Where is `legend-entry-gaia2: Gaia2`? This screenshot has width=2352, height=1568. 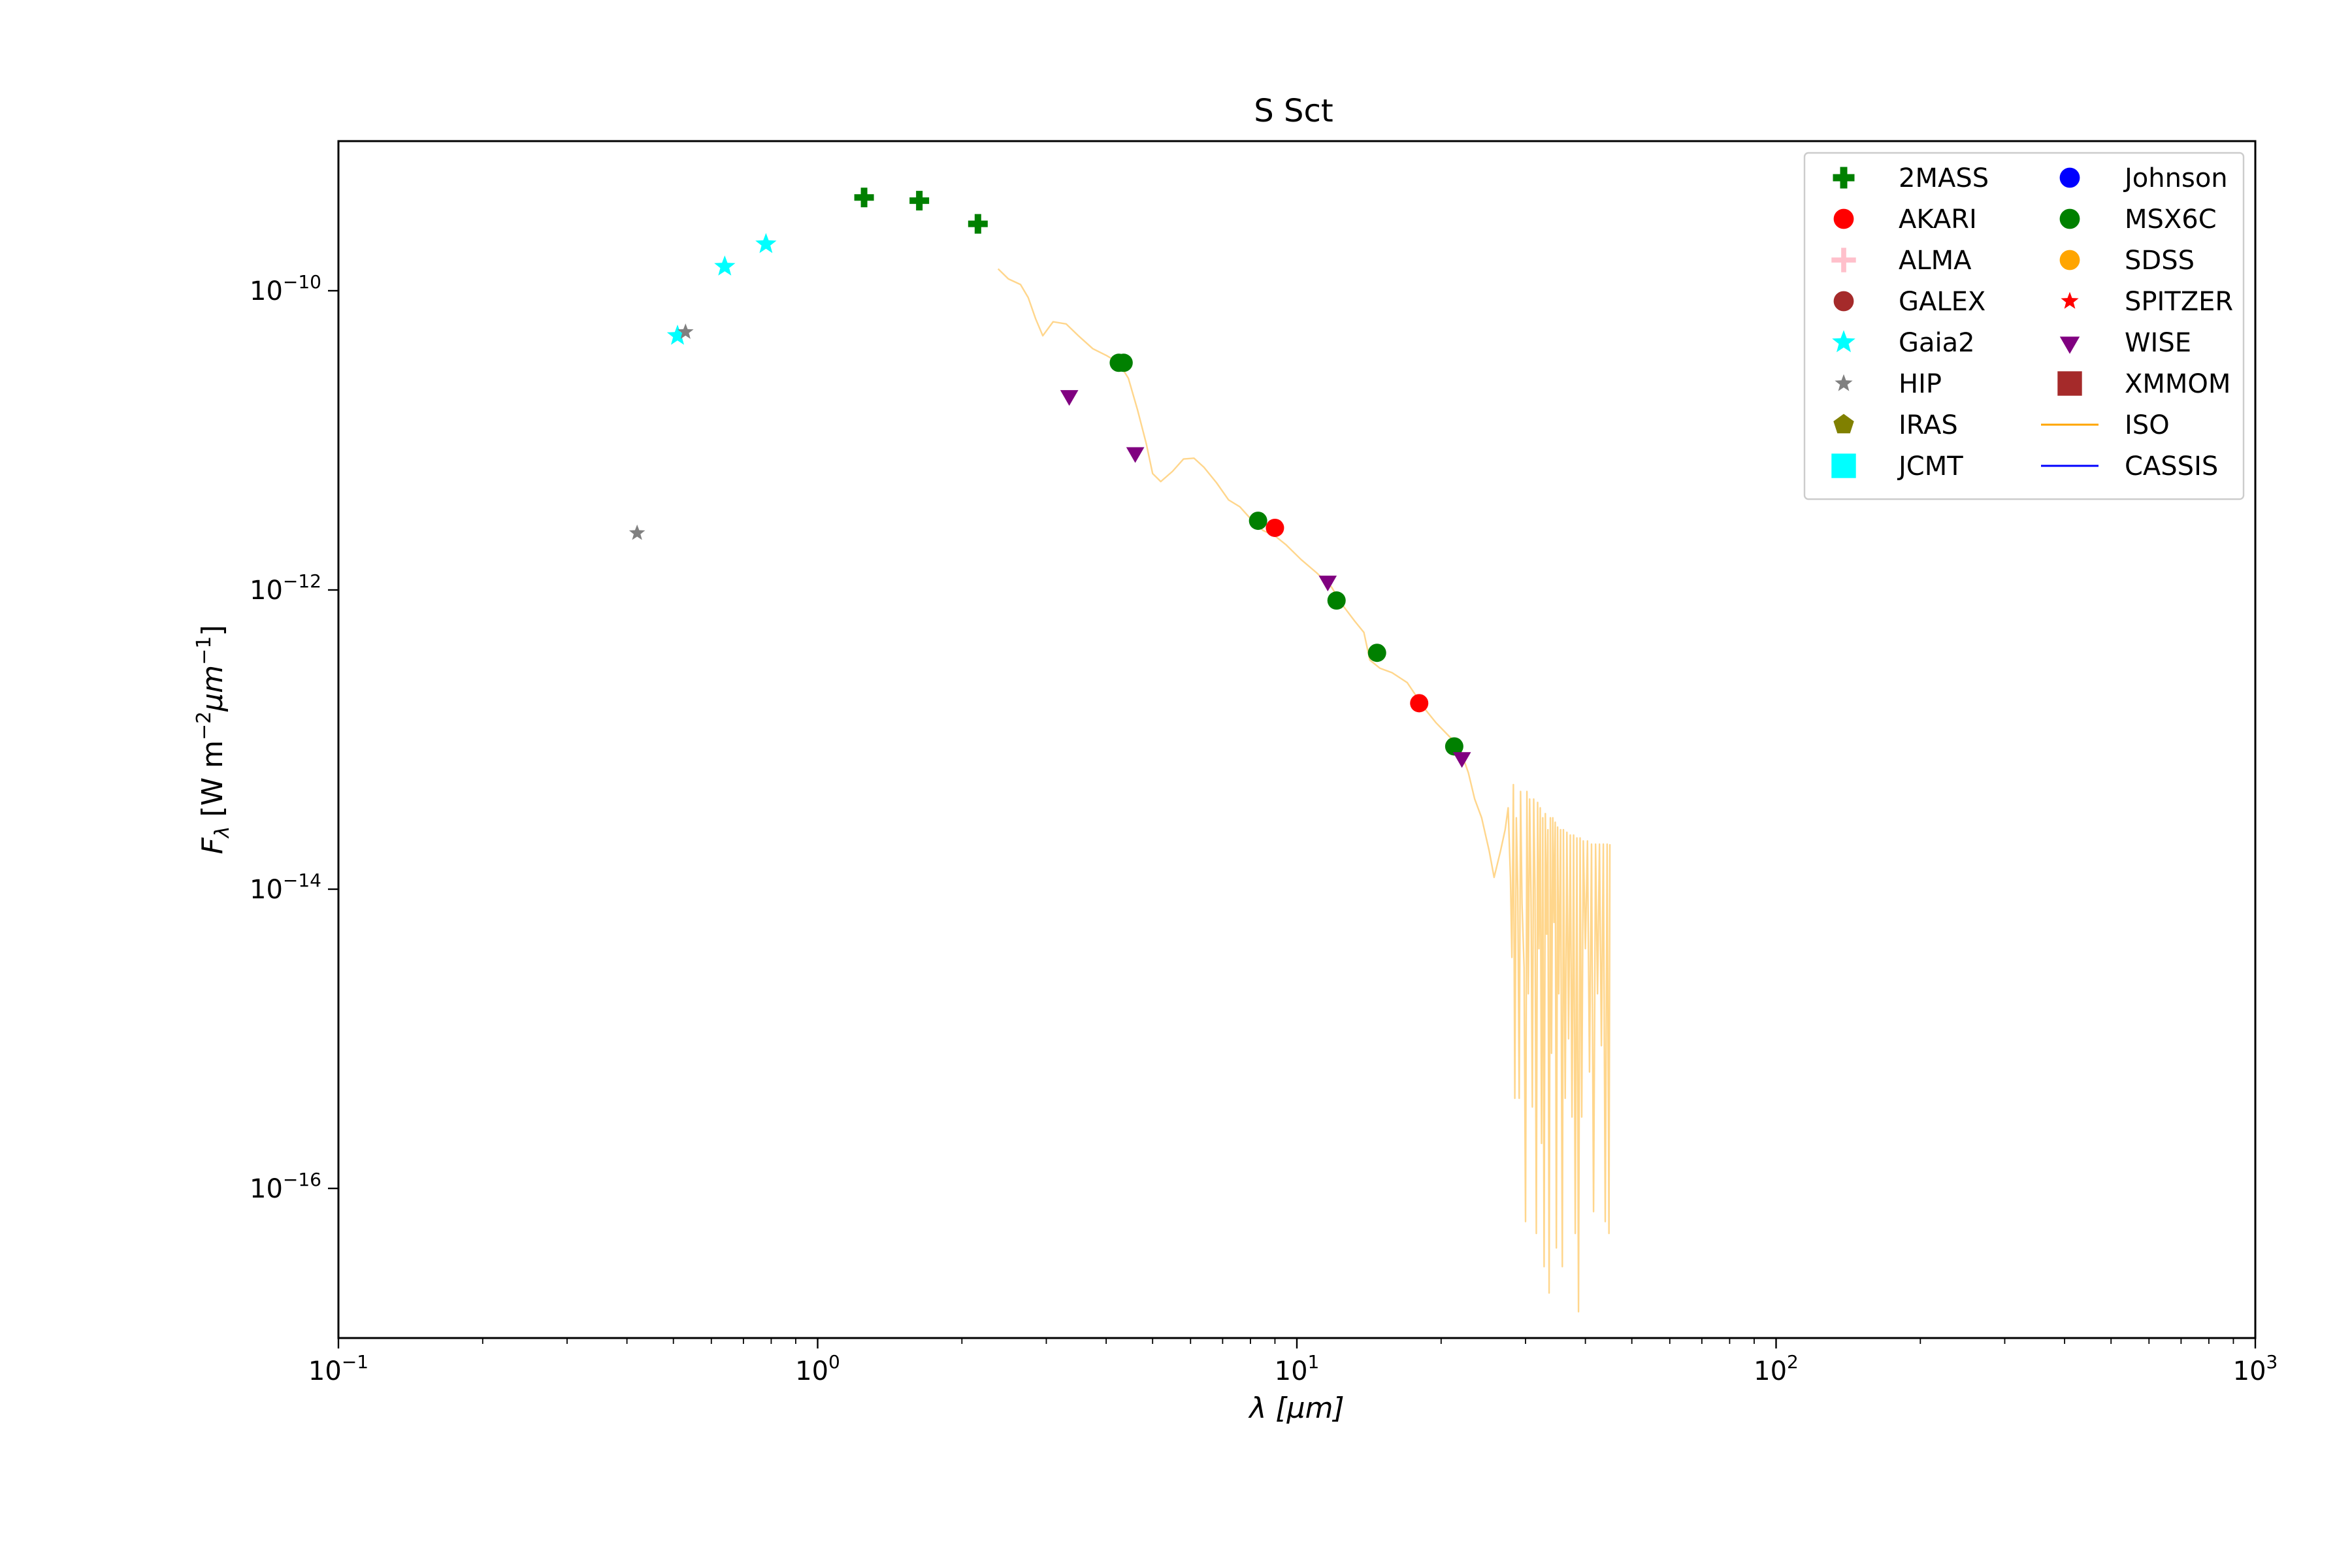 legend-entry-gaia2: Gaia2 is located at coordinates (1903, 343).